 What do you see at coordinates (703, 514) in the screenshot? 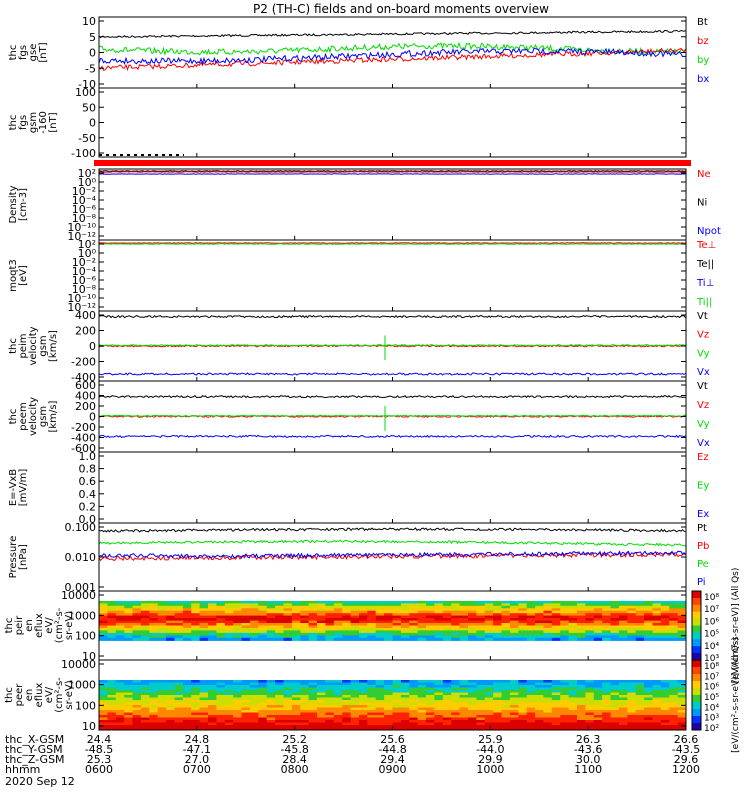
I see `legend-Ex: Ex` at bounding box center [703, 514].